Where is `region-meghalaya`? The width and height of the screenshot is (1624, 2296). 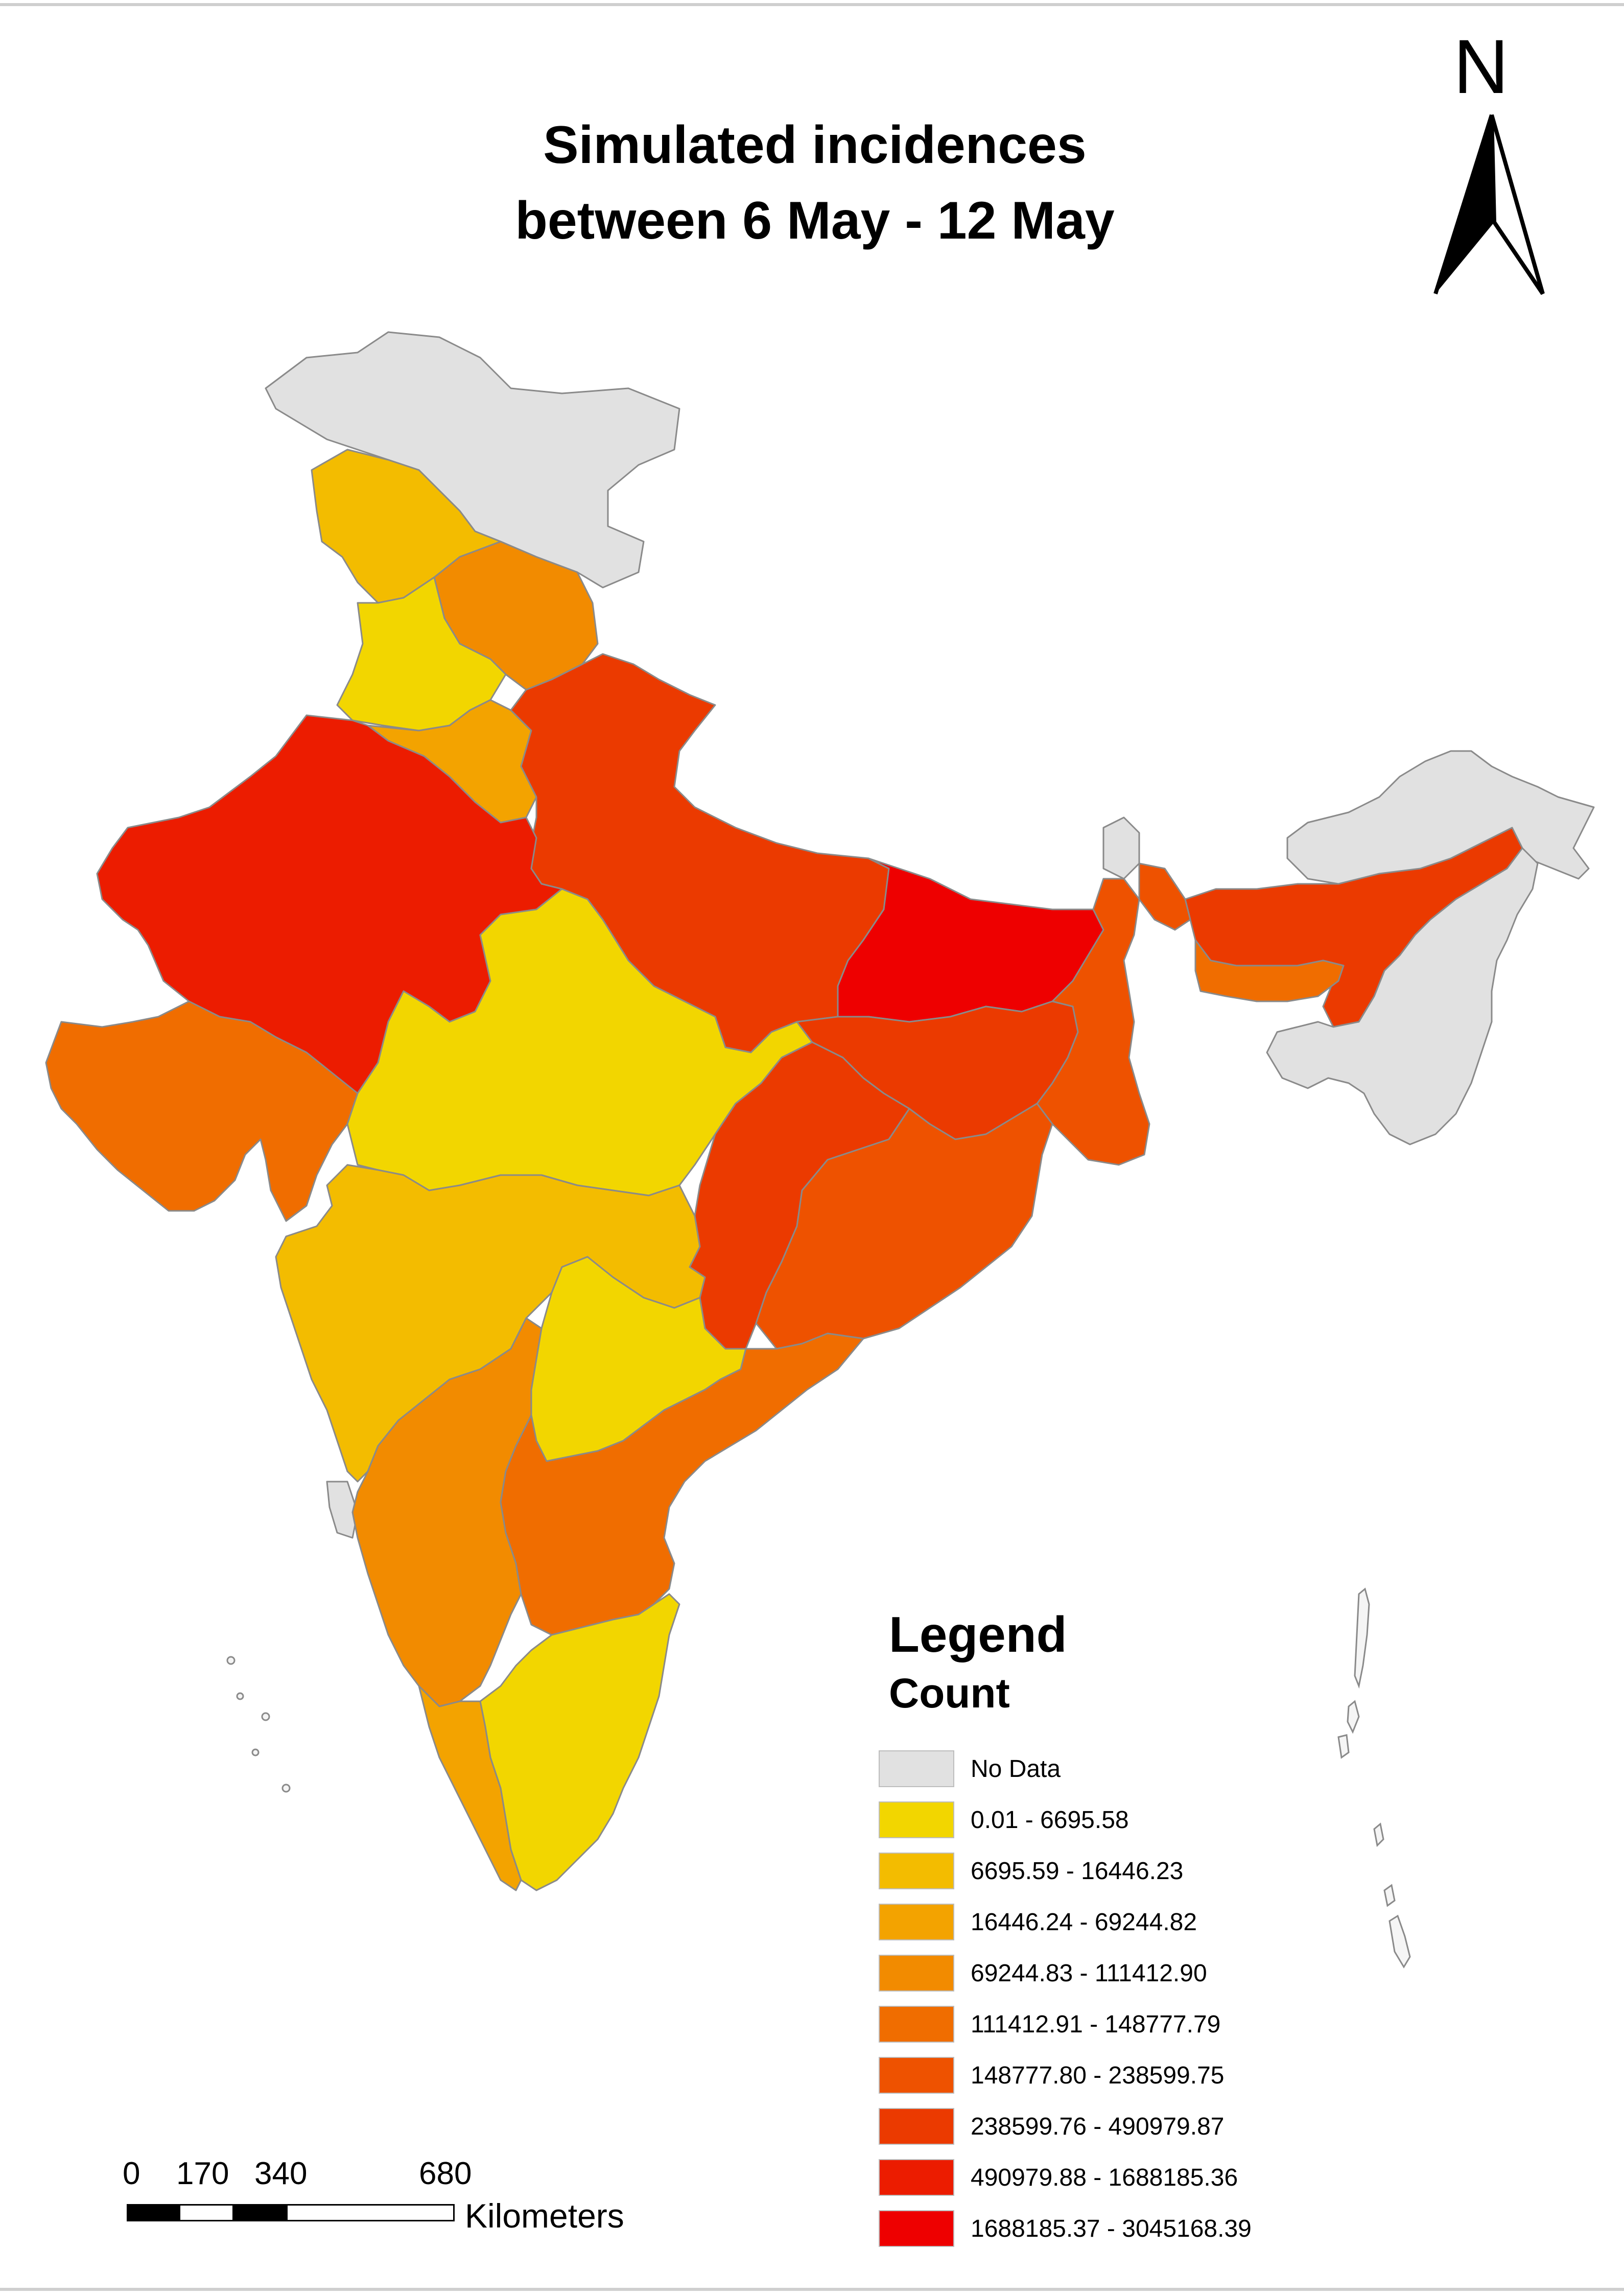
region-meghalaya is located at coordinates (1269, 970).